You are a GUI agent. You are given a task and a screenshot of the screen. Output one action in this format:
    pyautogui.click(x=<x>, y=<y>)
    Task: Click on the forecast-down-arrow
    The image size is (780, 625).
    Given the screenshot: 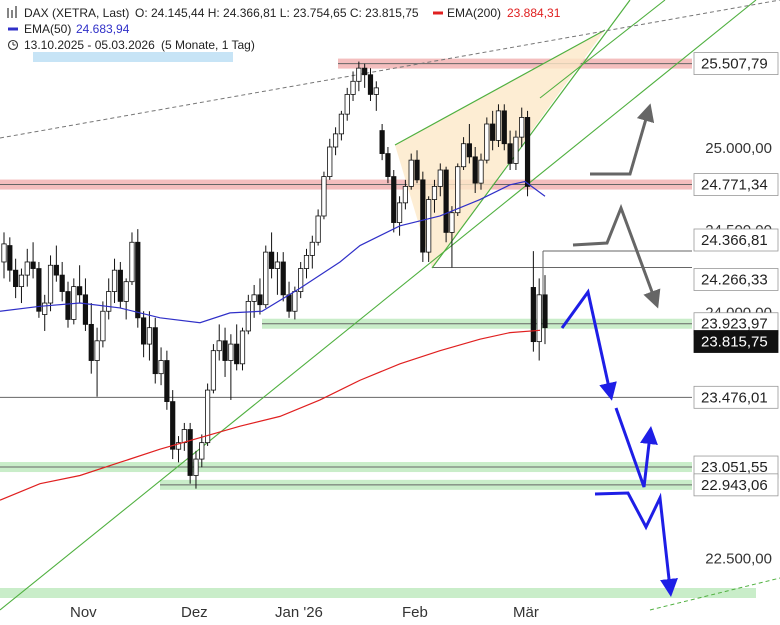 What is the action you would take?
    pyautogui.click(x=616, y=256)
    